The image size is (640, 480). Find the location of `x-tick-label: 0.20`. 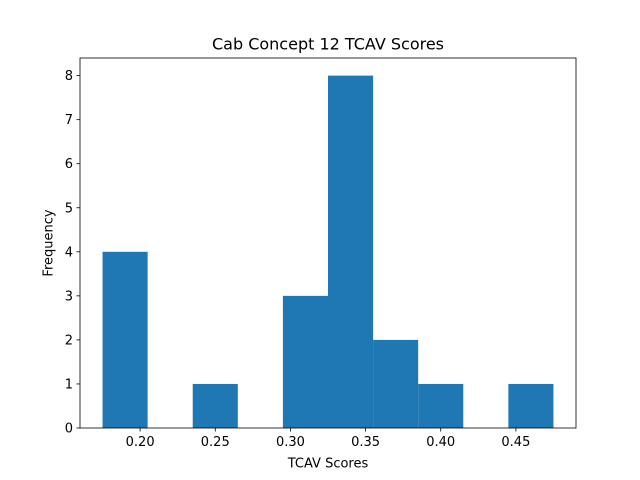

x-tick-label: 0.20 is located at coordinates (140, 442).